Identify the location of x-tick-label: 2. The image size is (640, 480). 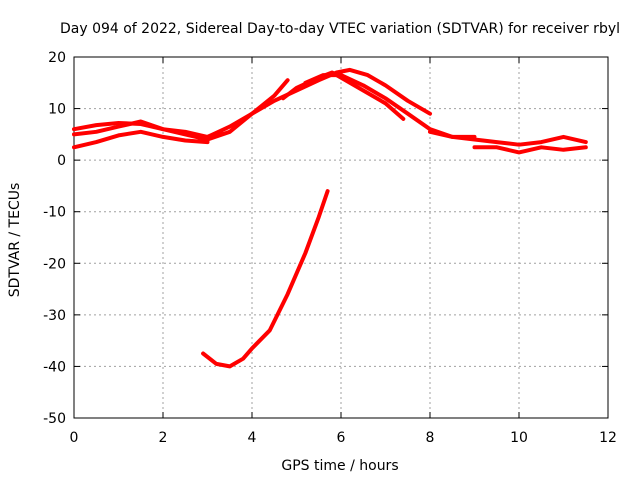
(163, 438).